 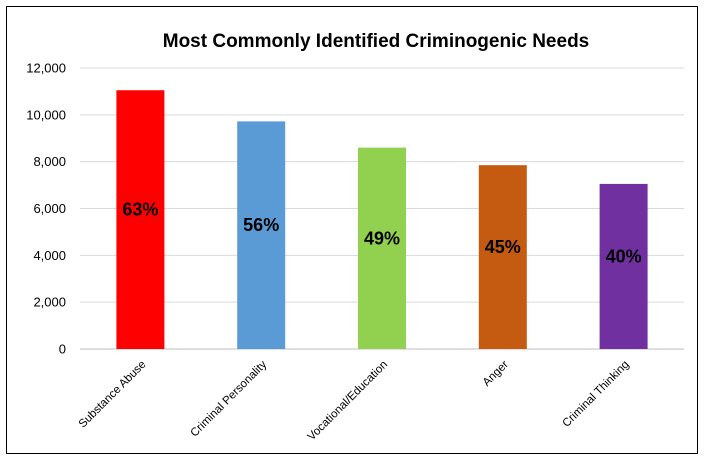 I want to click on x-tick-label: Criminal Thinking, so click(x=596, y=394).